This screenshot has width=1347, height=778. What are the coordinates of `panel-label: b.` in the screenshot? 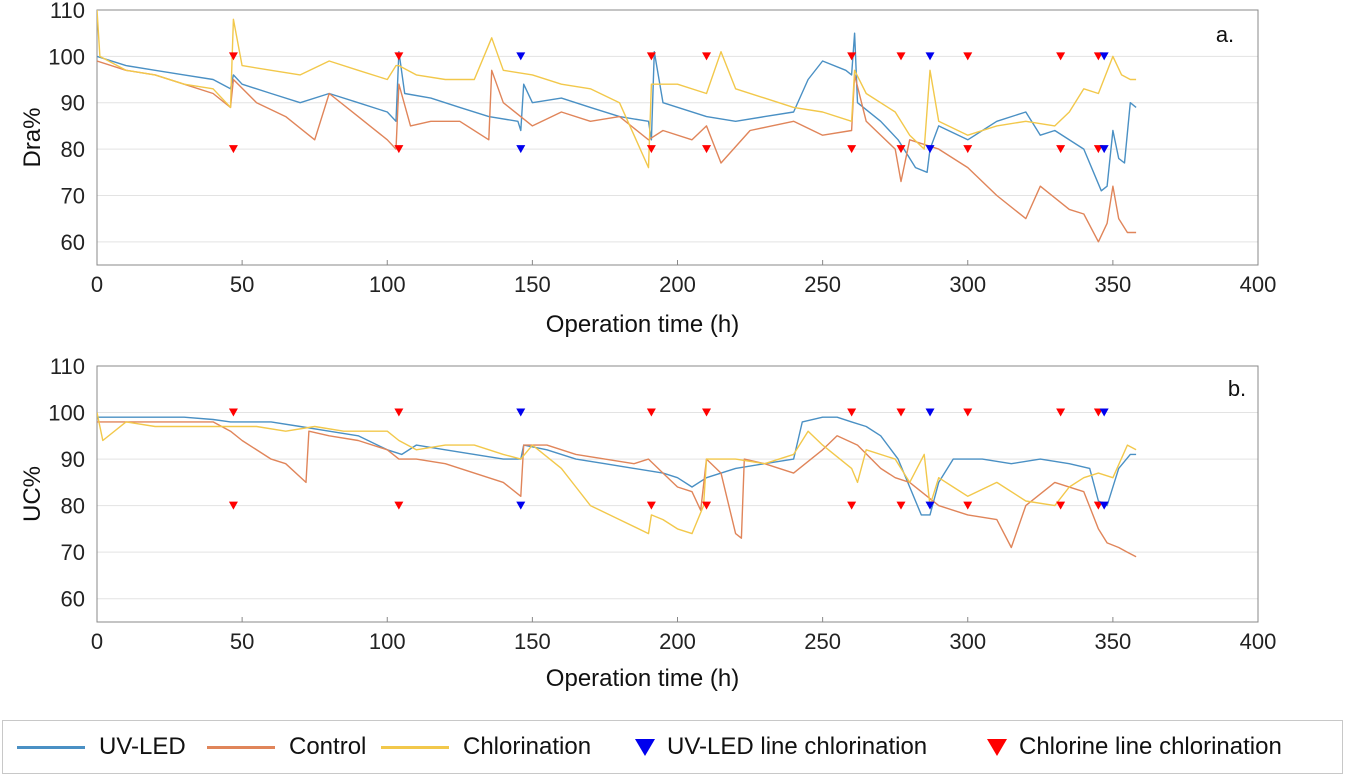 It's located at (1237, 388).